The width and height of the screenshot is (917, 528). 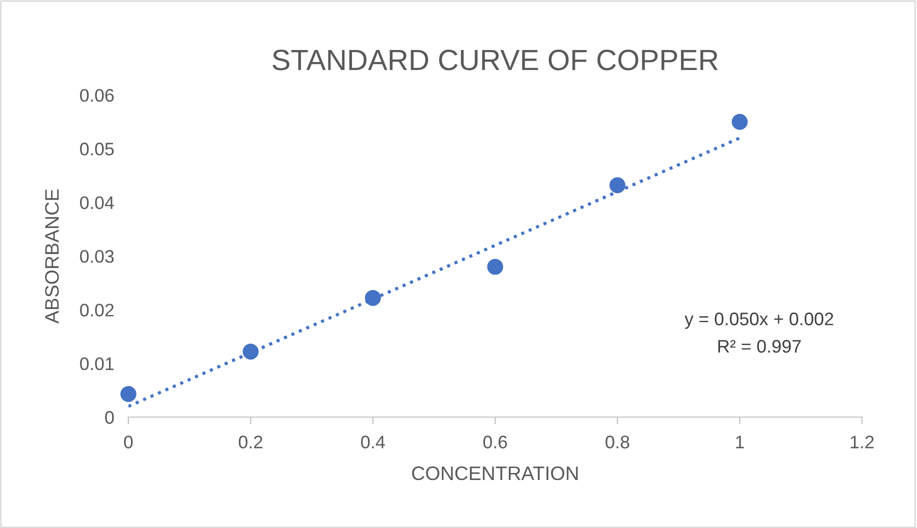 I want to click on y-tick-label: 0.02, so click(x=97, y=310).